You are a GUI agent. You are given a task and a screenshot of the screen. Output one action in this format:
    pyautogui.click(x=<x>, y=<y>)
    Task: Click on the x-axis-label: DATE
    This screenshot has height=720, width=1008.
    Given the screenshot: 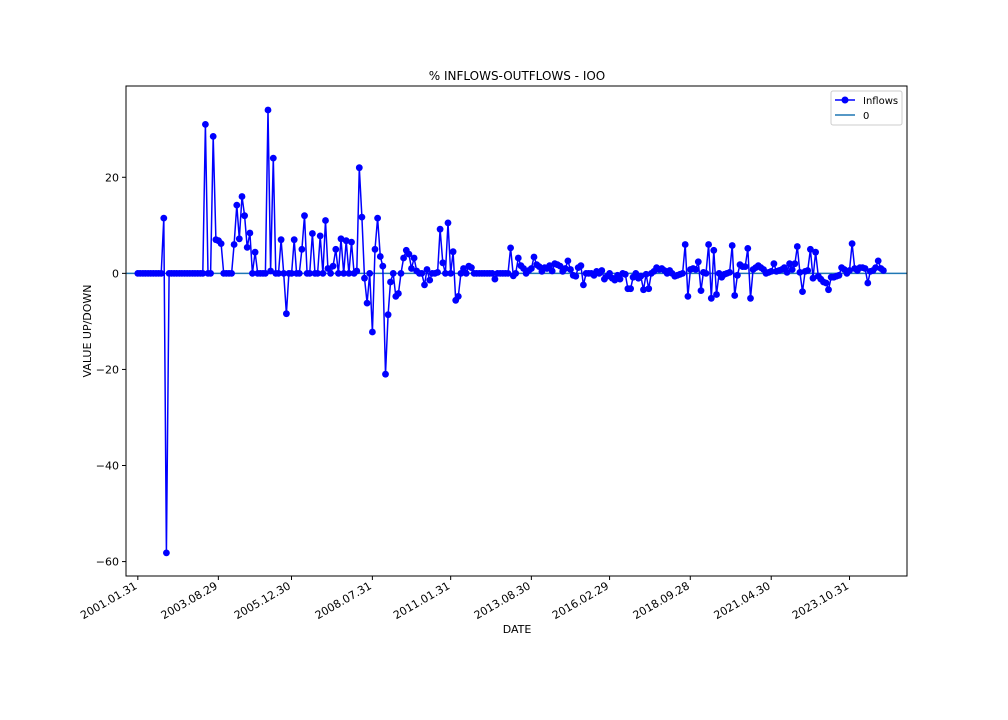 What is the action you would take?
    pyautogui.click(x=517, y=629)
    